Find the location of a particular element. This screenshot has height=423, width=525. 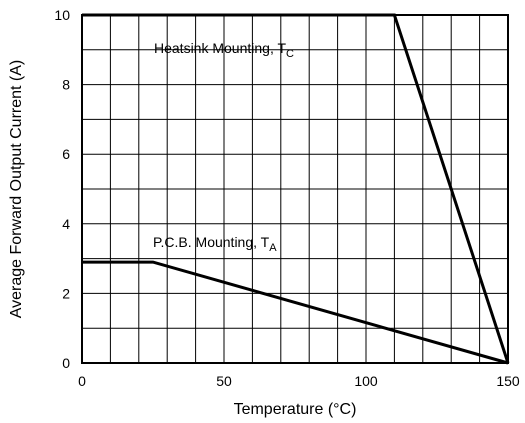

series-label-pcb-subscript: A is located at coordinates (273, 248).